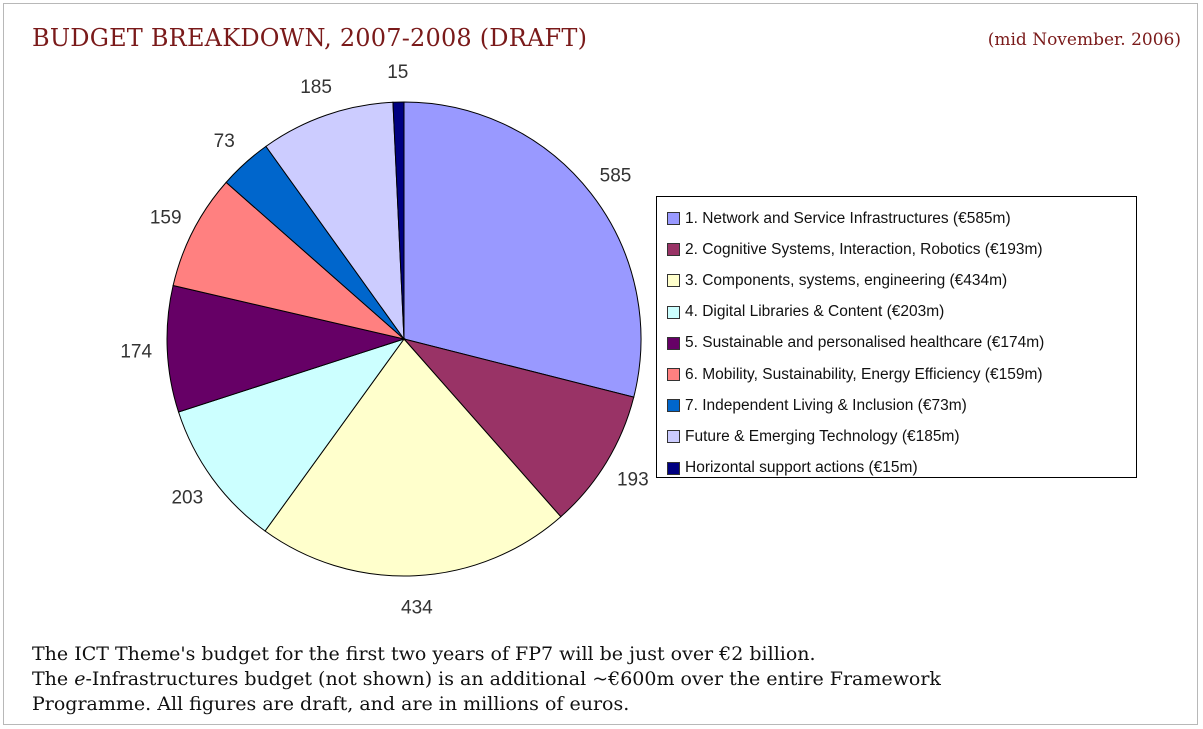  What do you see at coordinates (136, 352) in the screenshot?
I see `slice-value-label-5: 174` at bounding box center [136, 352].